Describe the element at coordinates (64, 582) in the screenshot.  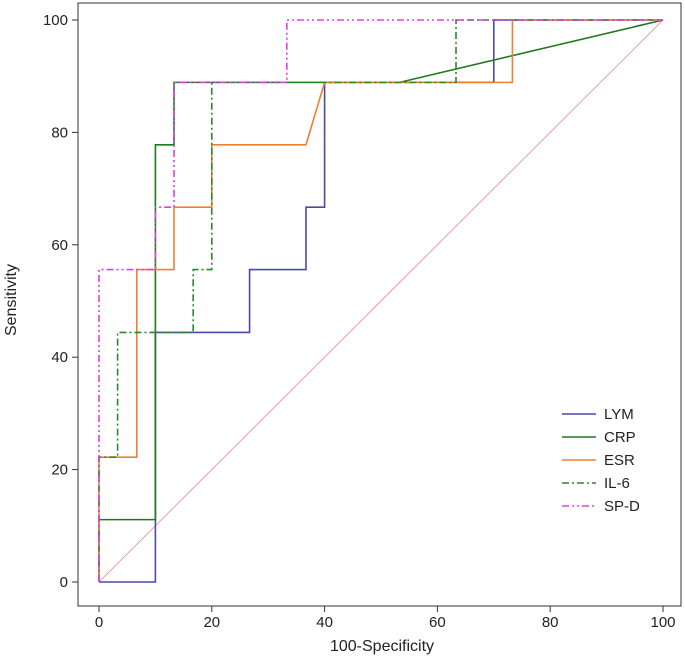
I see `y-tick-label-0: 0` at that location.